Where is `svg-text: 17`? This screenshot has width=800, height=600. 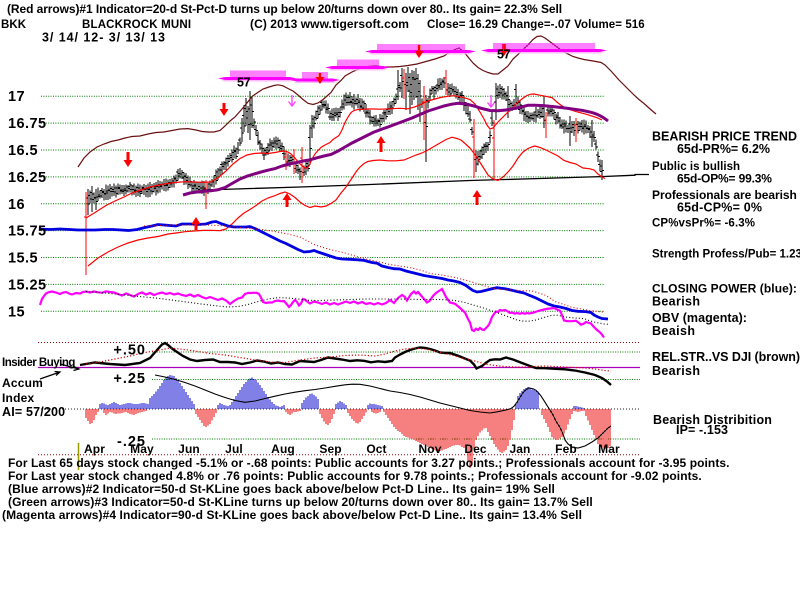 svg-text: 17 is located at coordinates (16, 97).